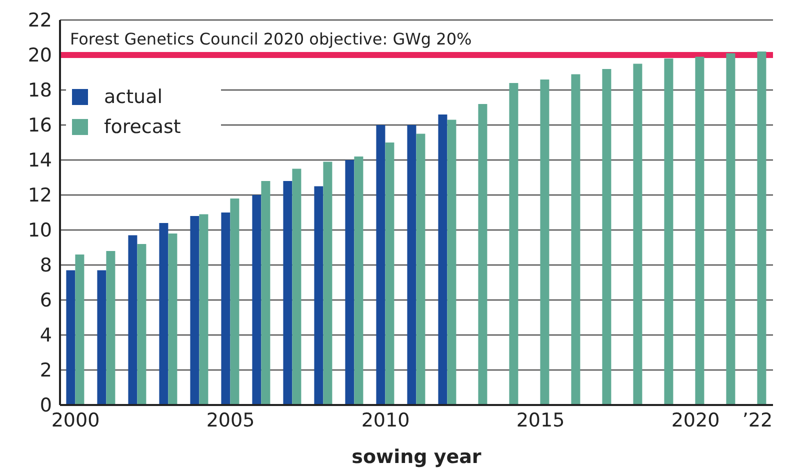 This screenshot has width=785, height=476. What do you see at coordinates (142, 127) in the screenshot?
I see `legend-label: forecast` at bounding box center [142, 127].